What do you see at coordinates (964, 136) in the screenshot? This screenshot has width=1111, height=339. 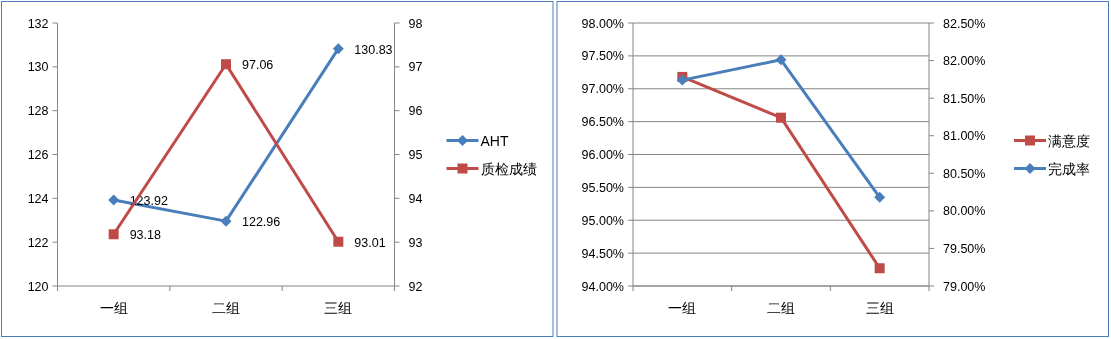 I see `y2-tick-label: 81.00%` at bounding box center [964, 136].